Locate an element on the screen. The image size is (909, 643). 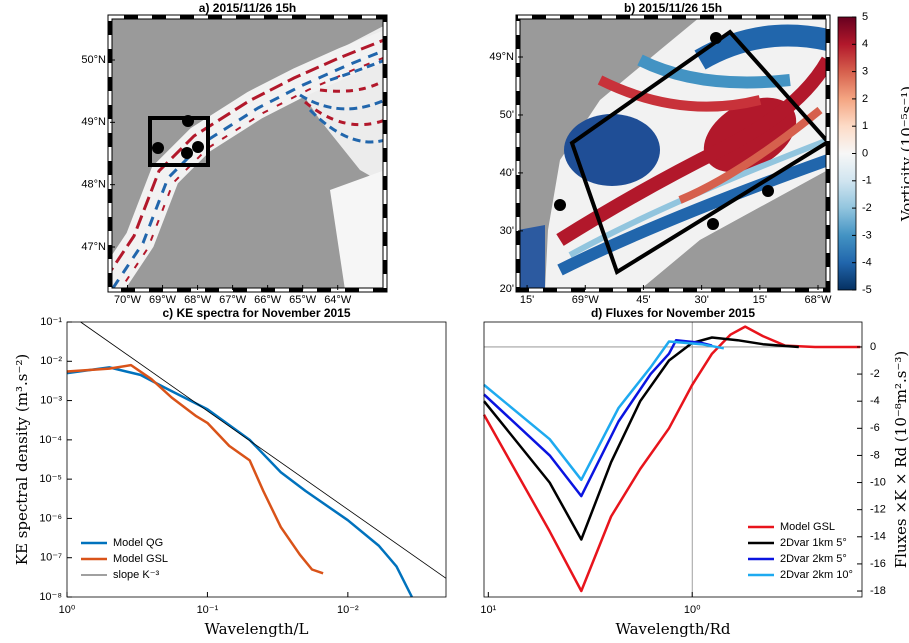
legend-label: Model QG is located at coordinates (138, 543).